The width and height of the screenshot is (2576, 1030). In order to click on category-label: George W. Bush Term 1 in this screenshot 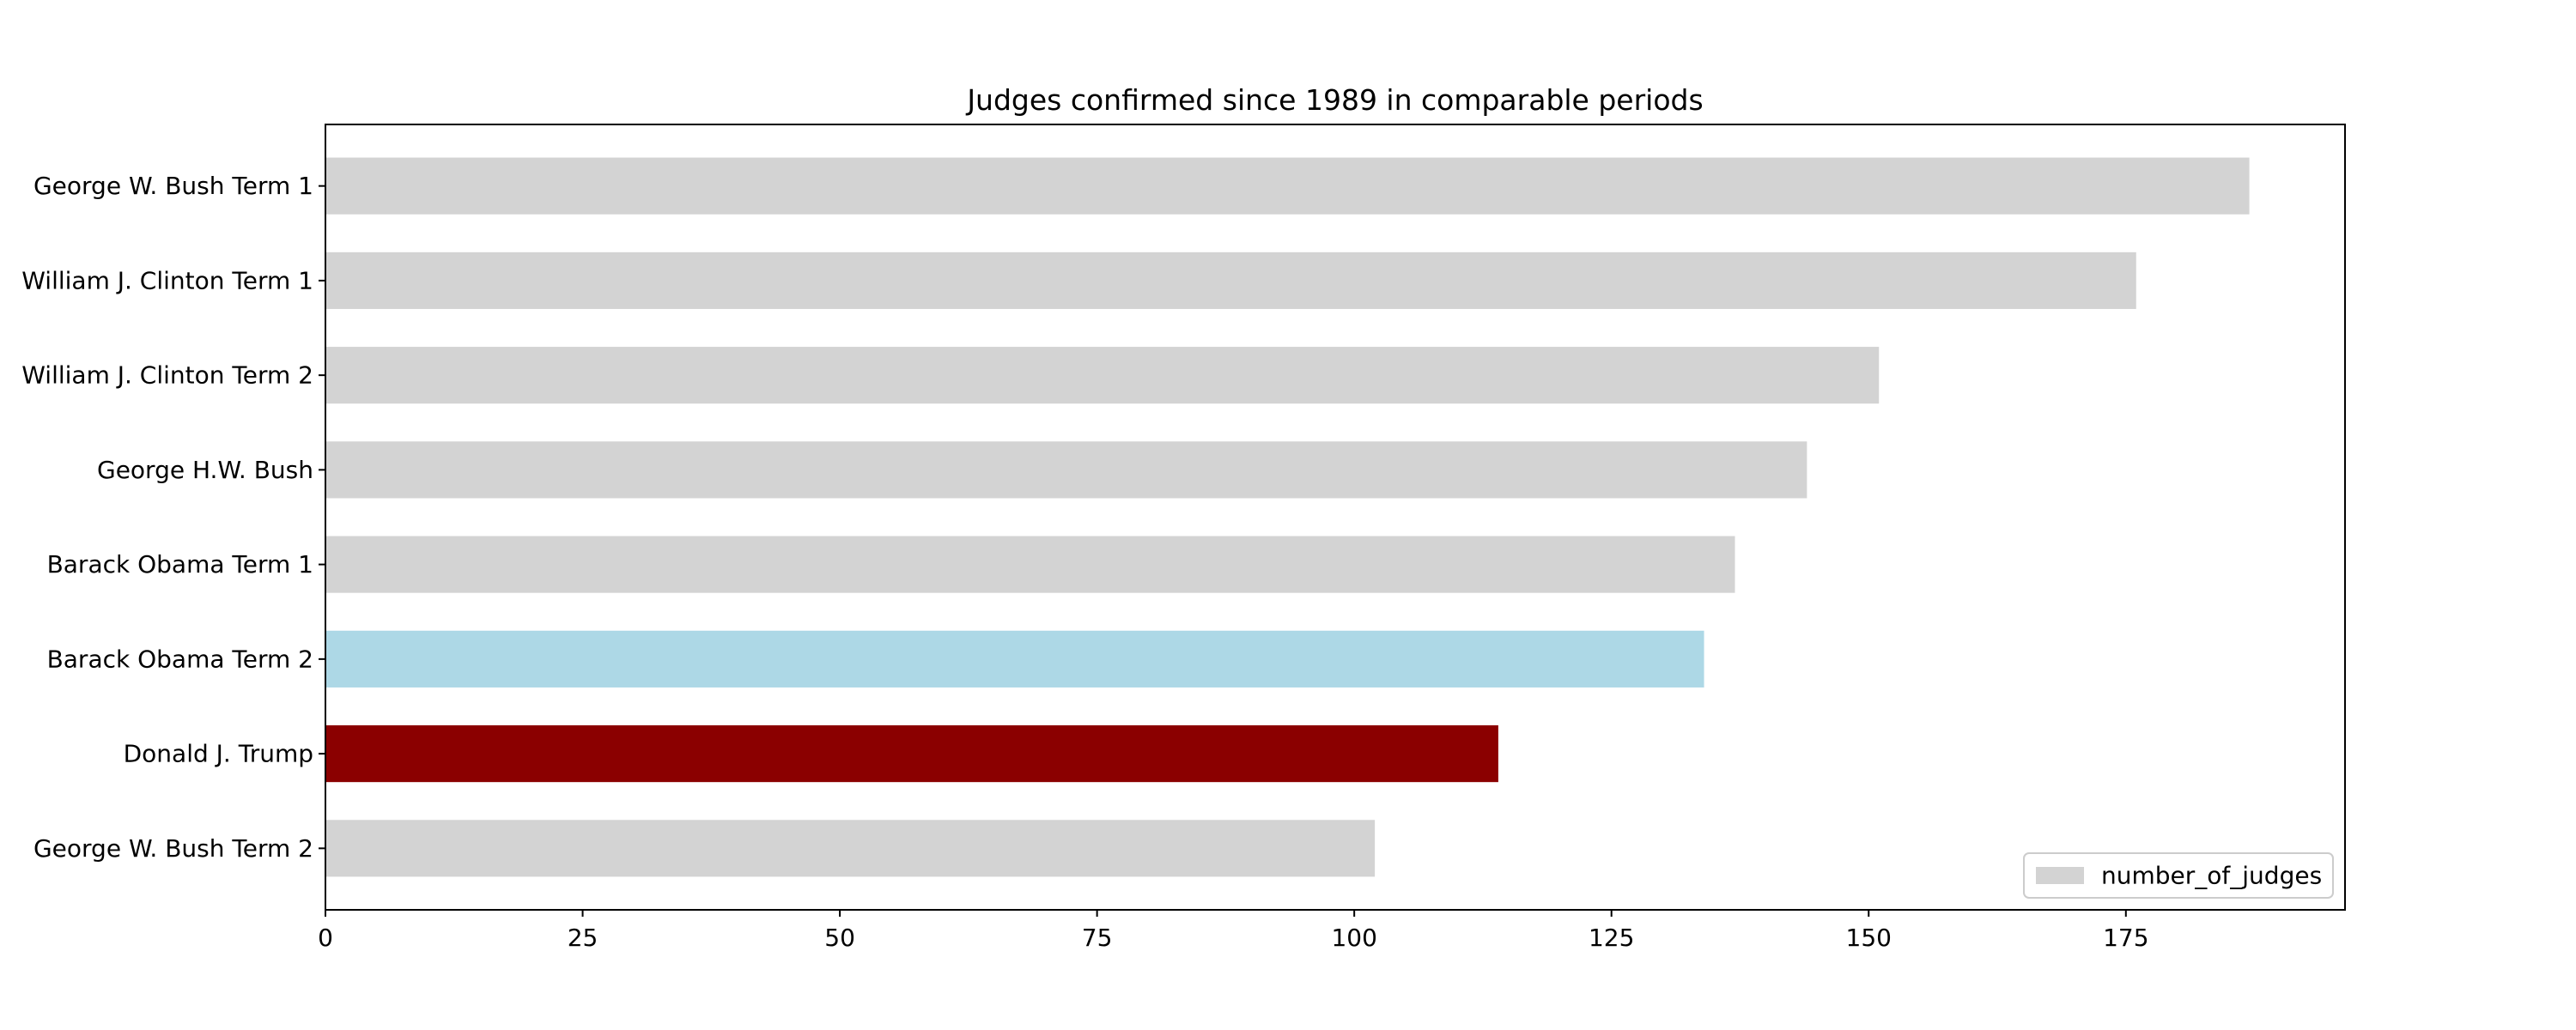, I will do `click(173, 186)`.